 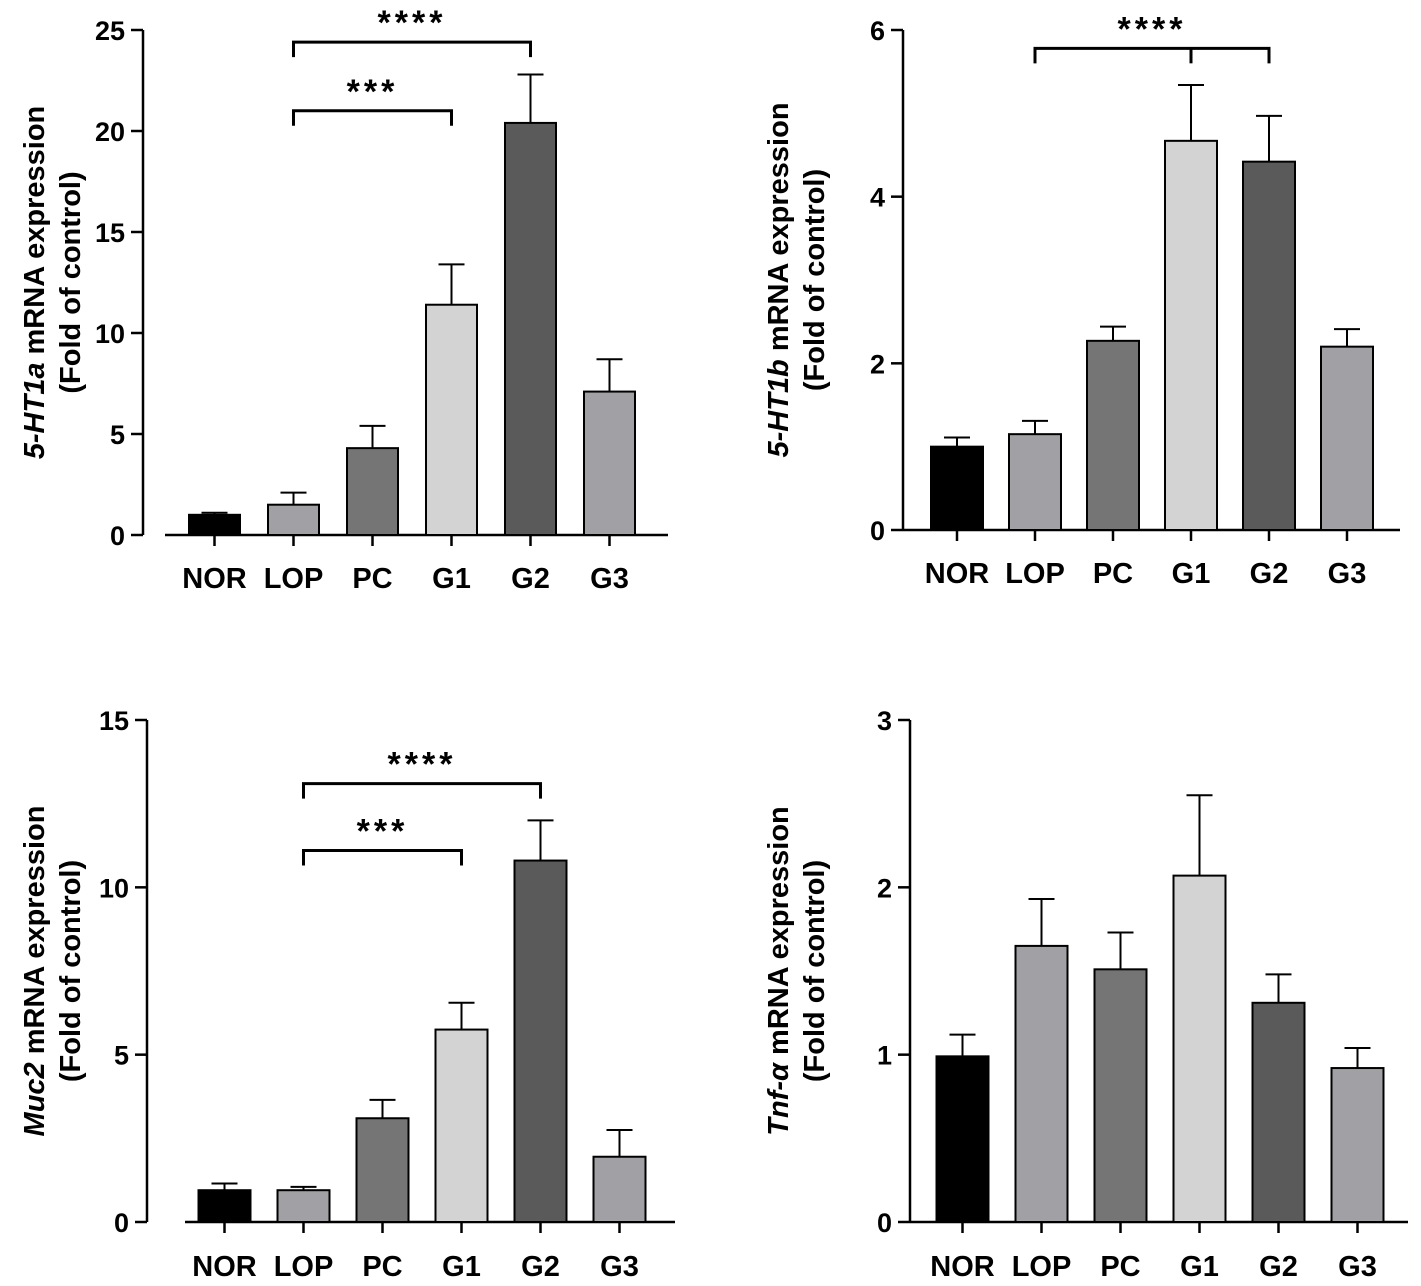 I want to click on y-tick-label: 3, so click(x=884, y=721).